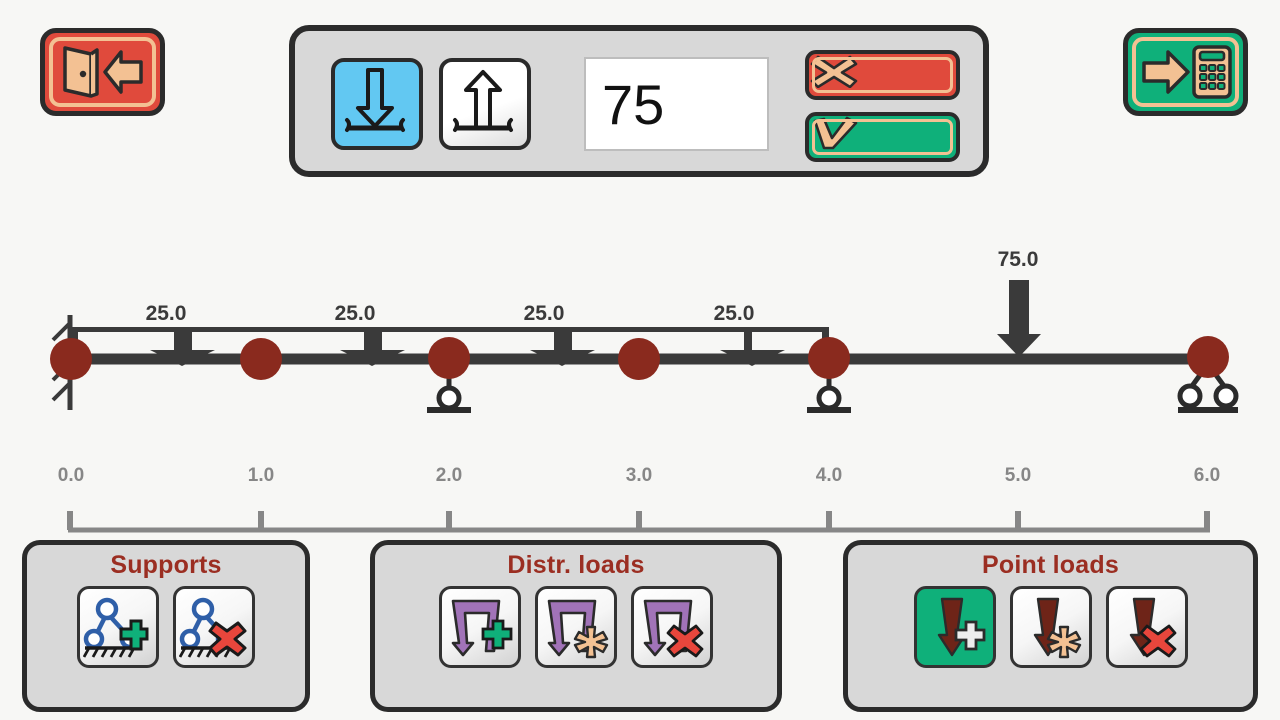  I want to click on point-loads-palette: Point loads, so click(1050, 626).